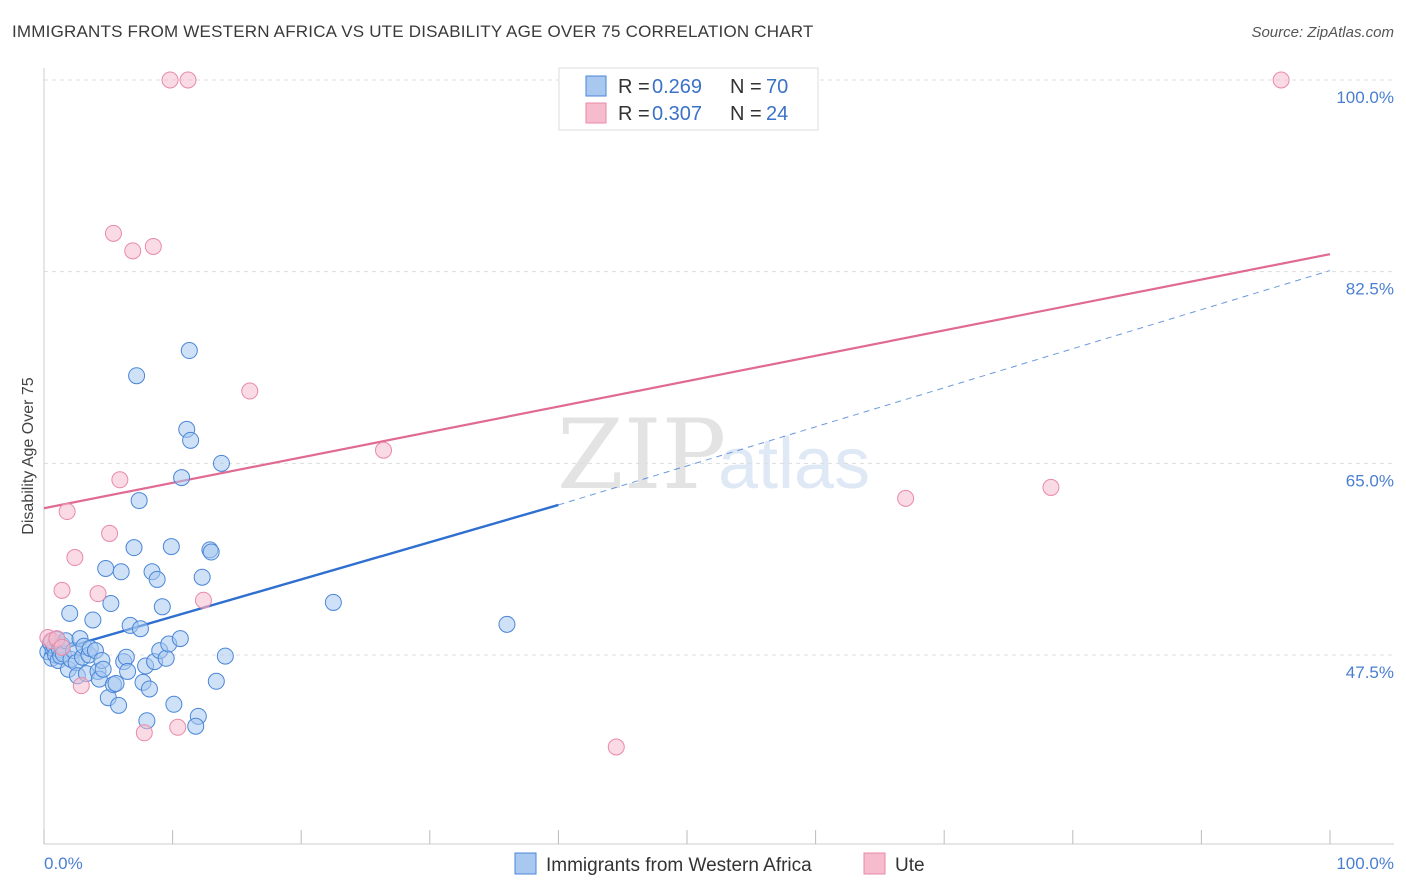  Describe the element at coordinates (596, 113) in the screenshot. I see `legend-swatch-pink` at that location.